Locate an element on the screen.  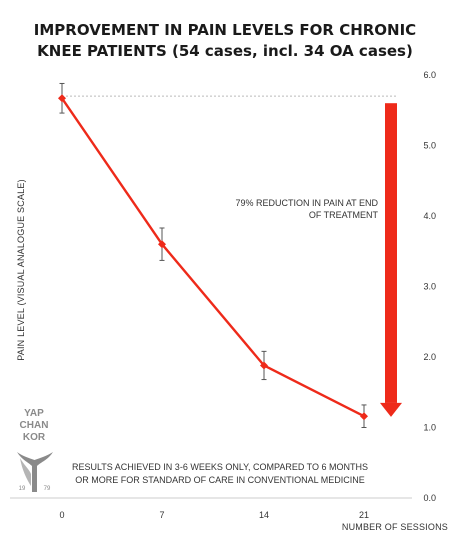
y-tick-label: 1.0 is located at coordinates (429, 428).